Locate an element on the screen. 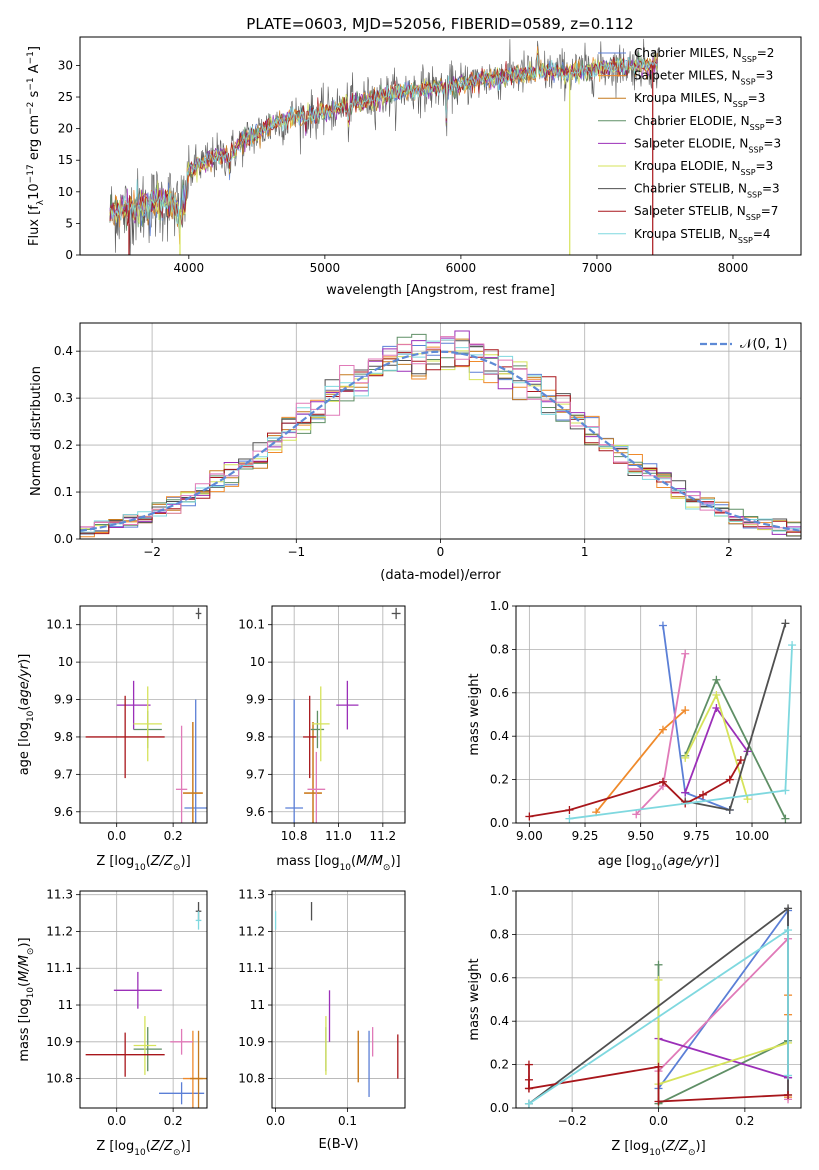  legend-text: Kroupa ELODIE, N is located at coordinates (687, 166).